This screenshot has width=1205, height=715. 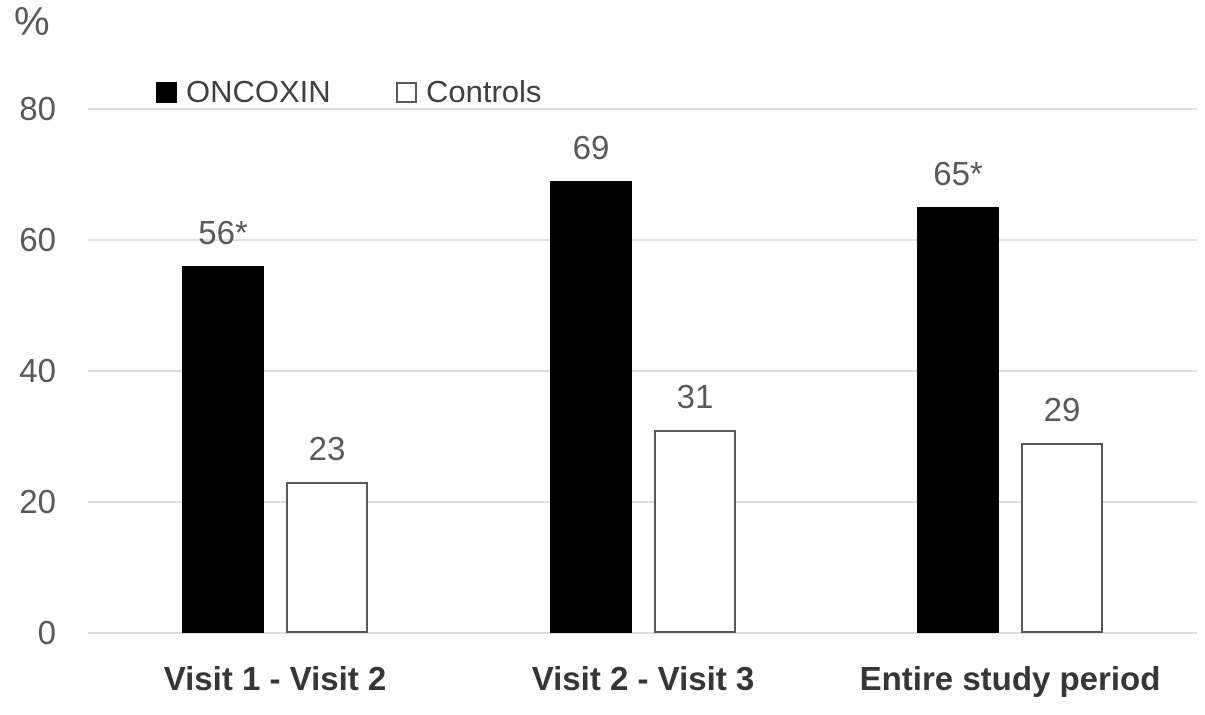 I want to click on chart-legend: ONCOXIN Controls, so click(x=602, y=92).